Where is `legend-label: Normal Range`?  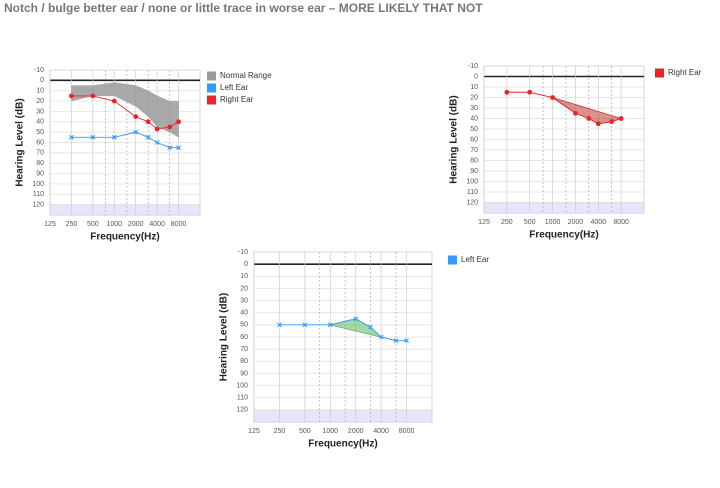 legend-label: Normal Range is located at coordinates (246, 75).